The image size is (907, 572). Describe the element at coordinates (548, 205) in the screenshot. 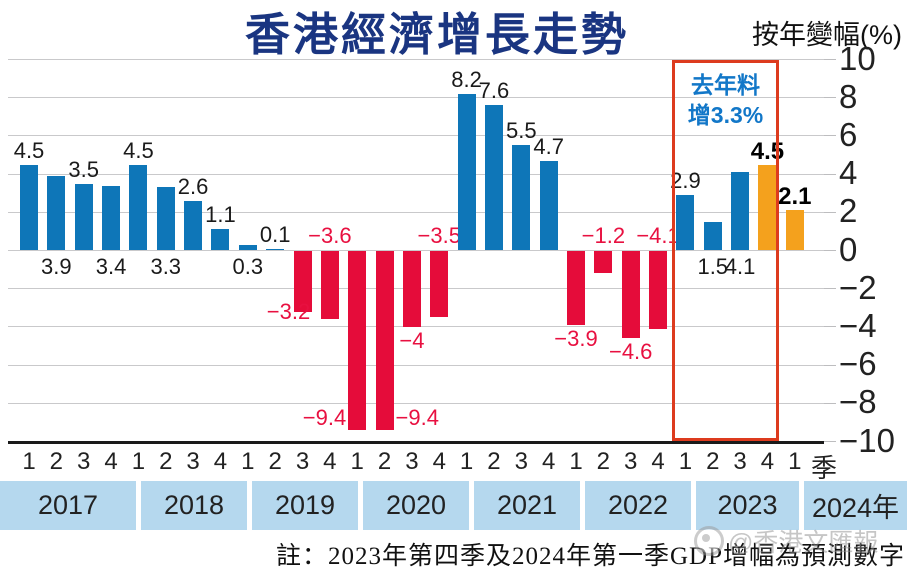

I see `bar-2021-q4` at that location.